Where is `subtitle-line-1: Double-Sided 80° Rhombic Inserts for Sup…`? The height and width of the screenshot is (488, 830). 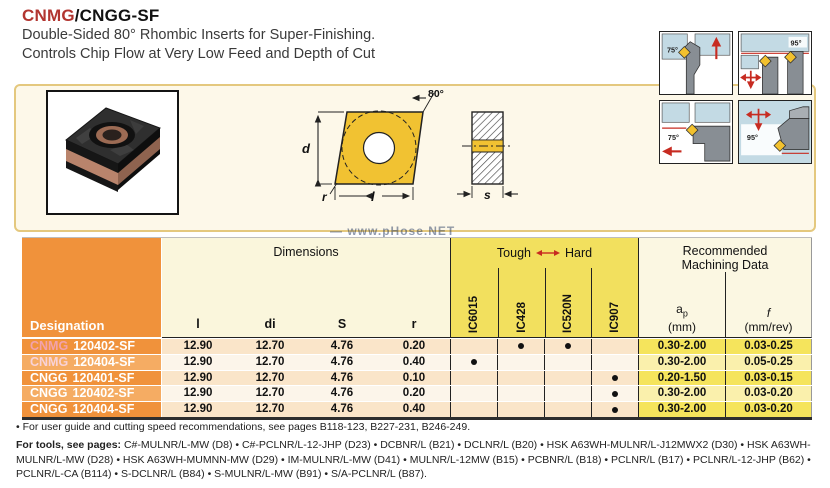 subtitle-line-1: Double-Sided 80° Rhombic Inserts for Sup… is located at coordinates (199, 35).